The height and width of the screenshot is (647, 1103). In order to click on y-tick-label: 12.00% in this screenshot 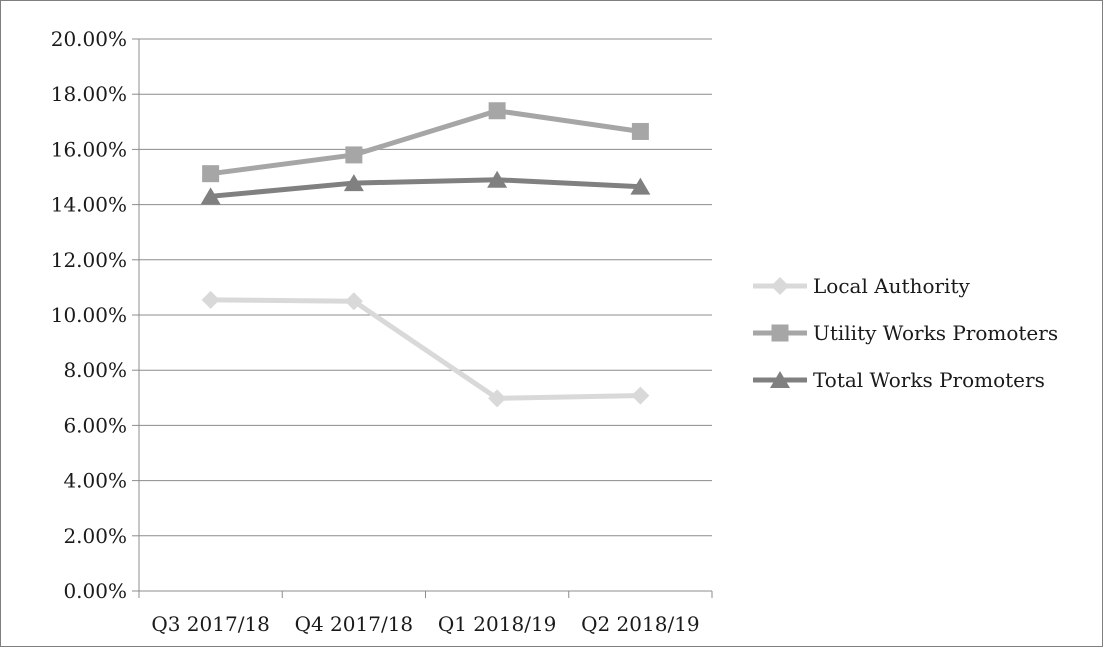, I will do `click(89, 260)`.